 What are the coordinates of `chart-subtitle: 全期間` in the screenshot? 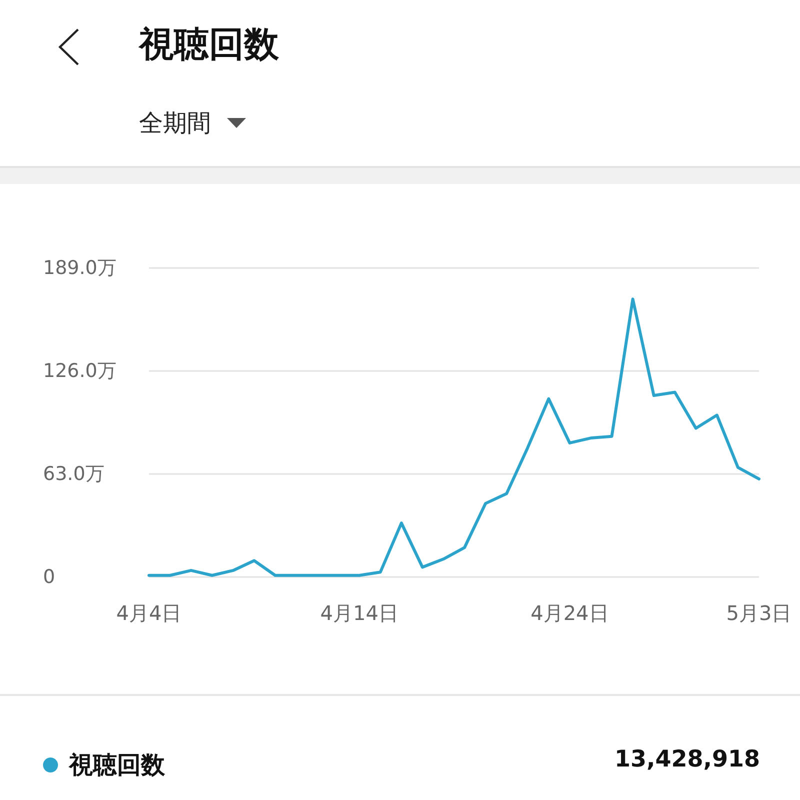 It's located at (175, 123).